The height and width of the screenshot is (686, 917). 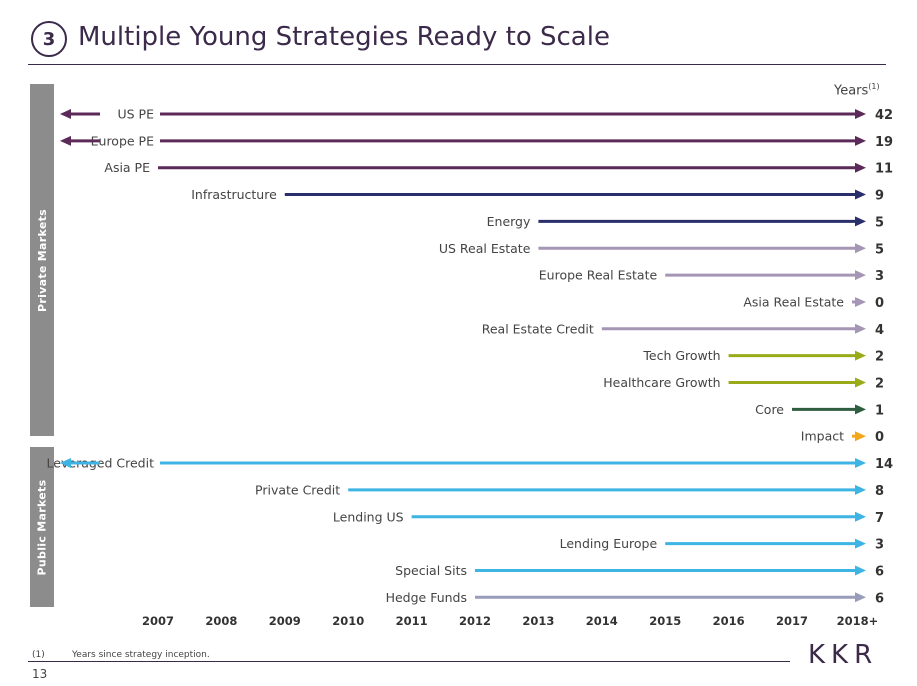 I want to click on strategy-arrowhead-tech-growth, so click(x=860, y=355).